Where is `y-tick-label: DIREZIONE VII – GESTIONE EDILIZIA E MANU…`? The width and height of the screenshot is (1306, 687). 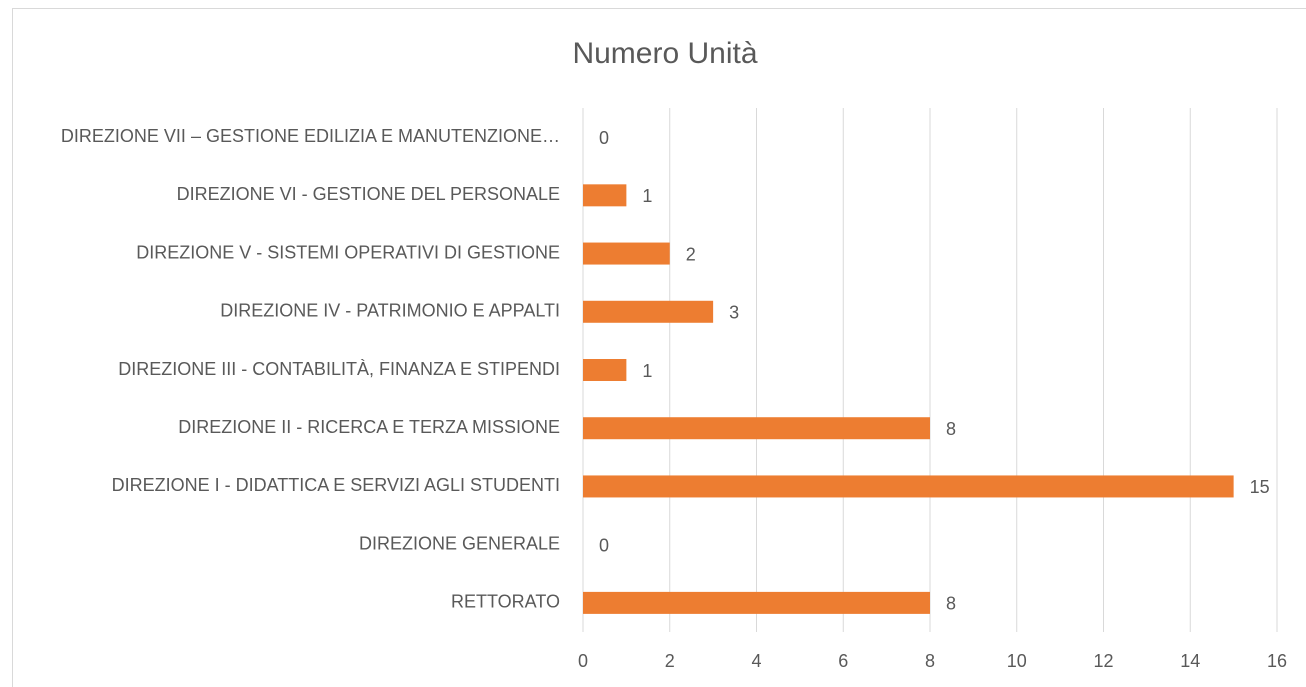 y-tick-label: DIREZIONE VII – GESTIONE EDILIZIA E MANU… is located at coordinates (310, 136).